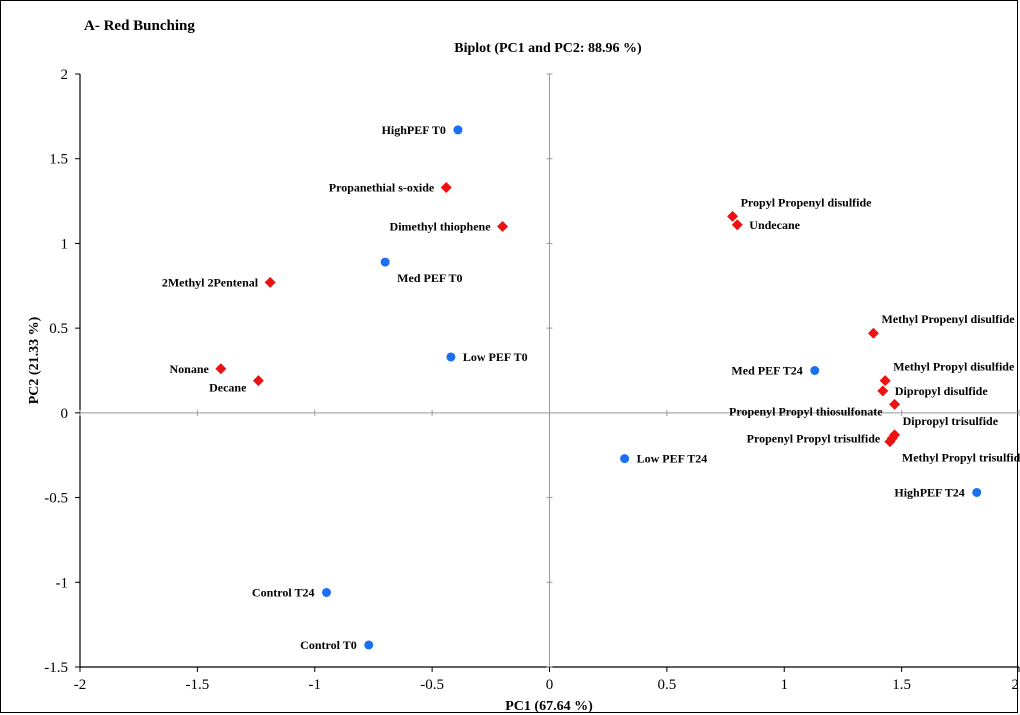  What do you see at coordinates (283, 592) in the screenshot?
I see `observation-label: Control T24` at bounding box center [283, 592].